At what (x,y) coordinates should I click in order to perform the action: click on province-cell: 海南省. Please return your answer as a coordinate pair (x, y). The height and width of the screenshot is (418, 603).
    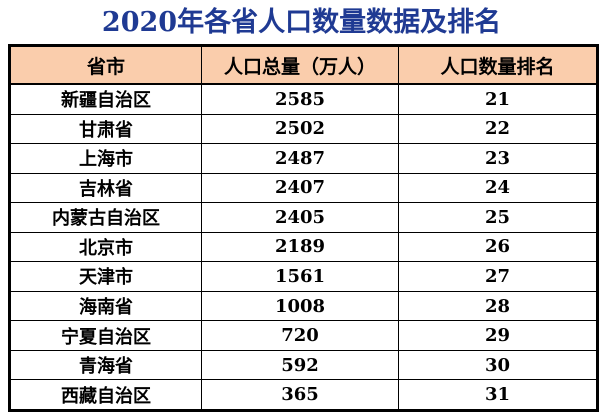
    Looking at the image, I should click on (105, 306).